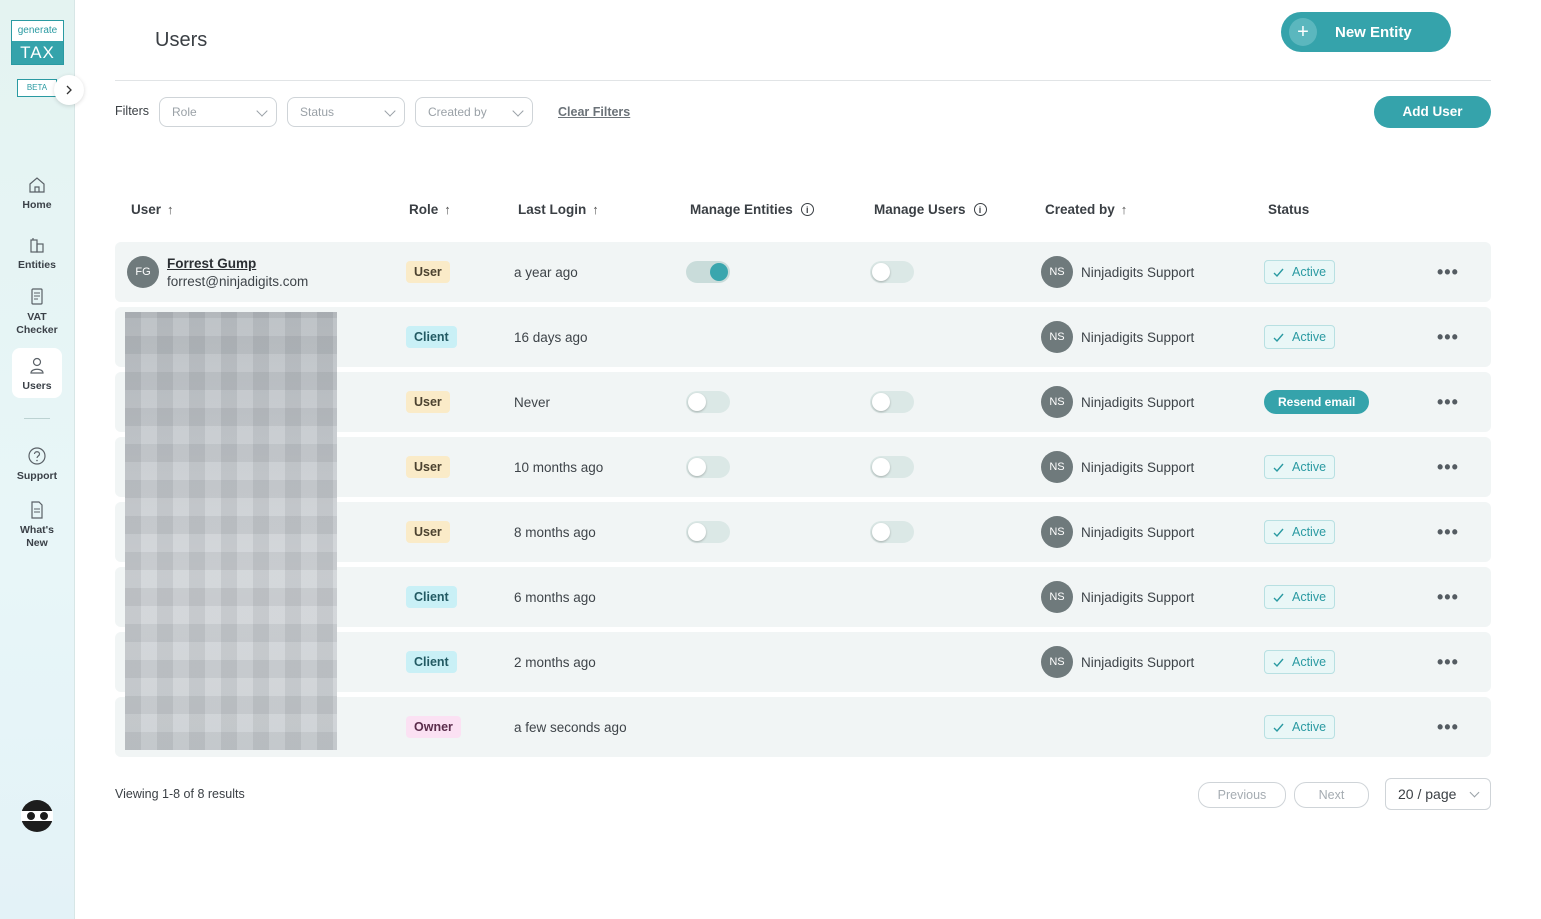 This screenshot has height=919, width=1541. Describe the element at coordinates (37, 536) in the screenshot. I see `sidebar-item-label: What's New` at that location.